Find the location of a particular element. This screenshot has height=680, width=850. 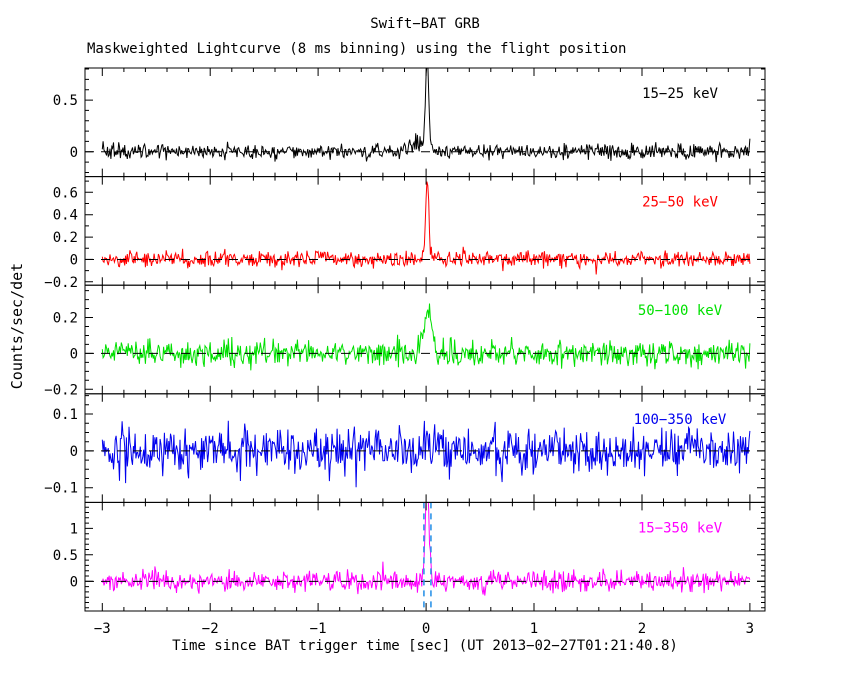

x-tick-label: −2 is located at coordinates (210, 629).